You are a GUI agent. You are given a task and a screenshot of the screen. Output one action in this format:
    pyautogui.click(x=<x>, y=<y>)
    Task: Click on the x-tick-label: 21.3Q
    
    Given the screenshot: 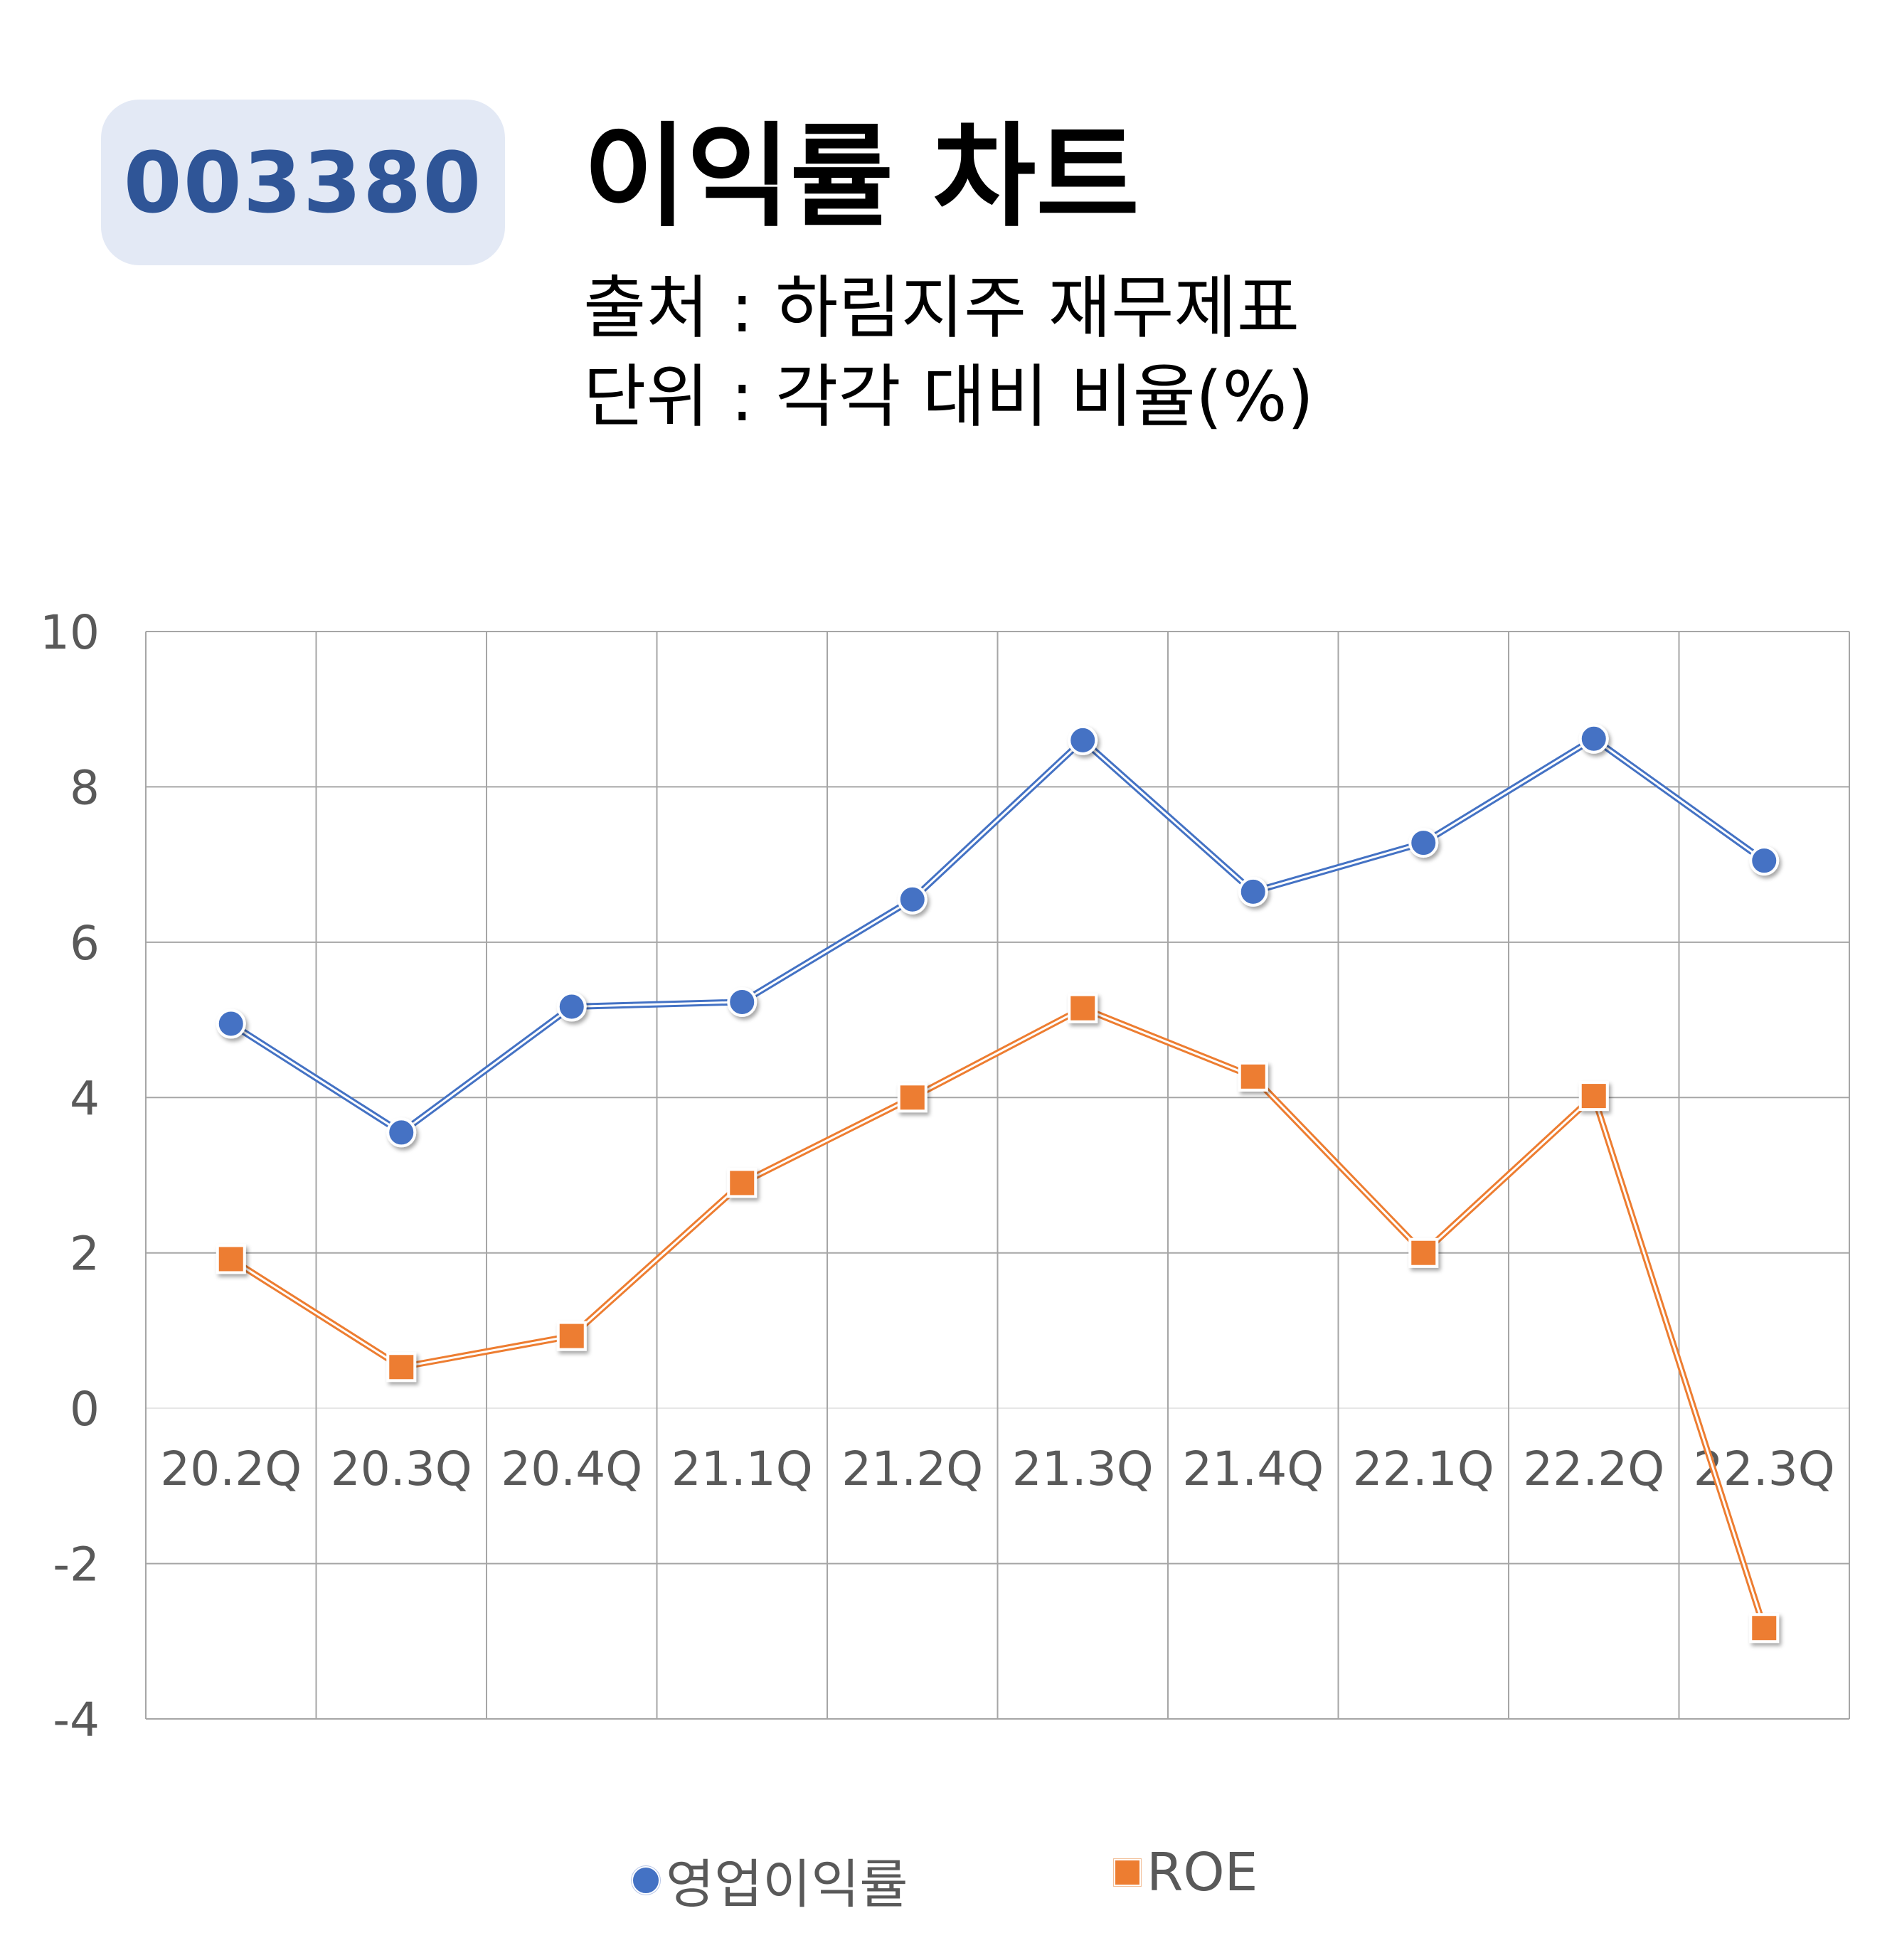 What is the action you would take?
    pyautogui.click(x=1083, y=1469)
    